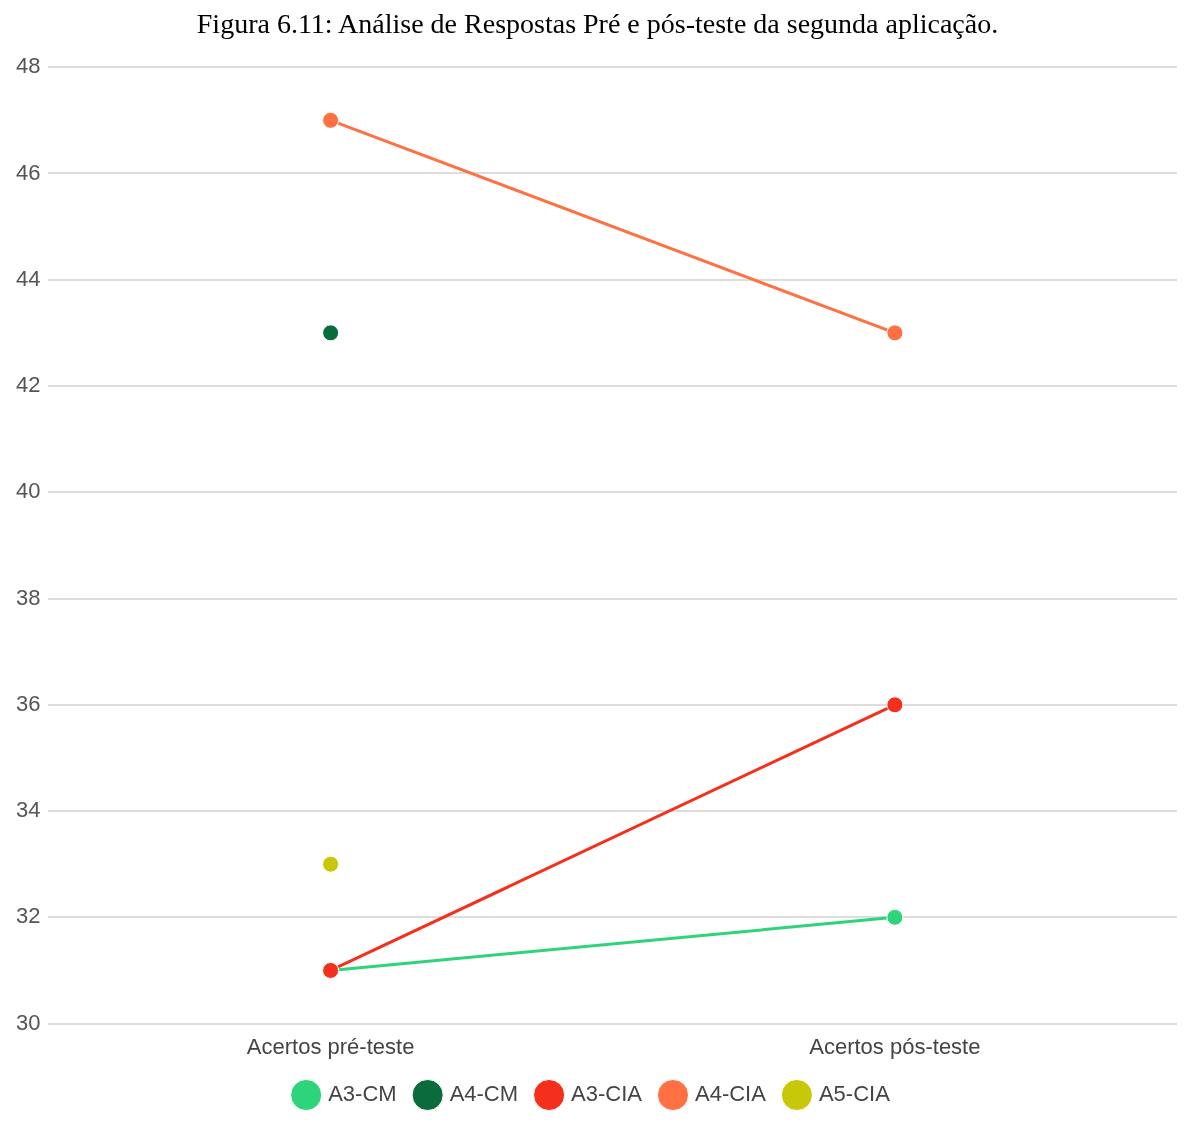 The height and width of the screenshot is (1128, 1195). I want to click on x-tick-label: Acertos pré-teste, so click(330, 1046).